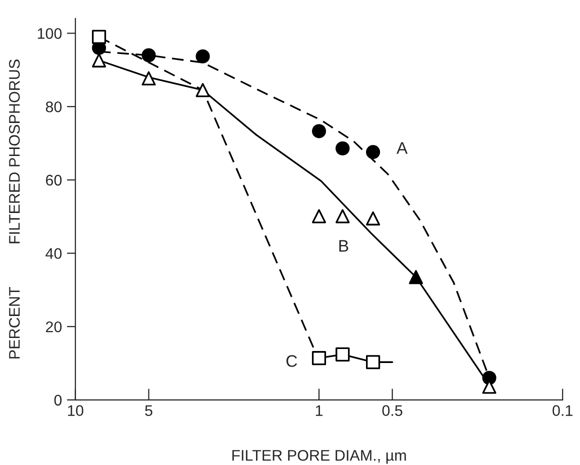  What do you see at coordinates (319, 457) in the screenshot?
I see `x-axis-title: FILTER PORE DIAM., µm` at bounding box center [319, 457].